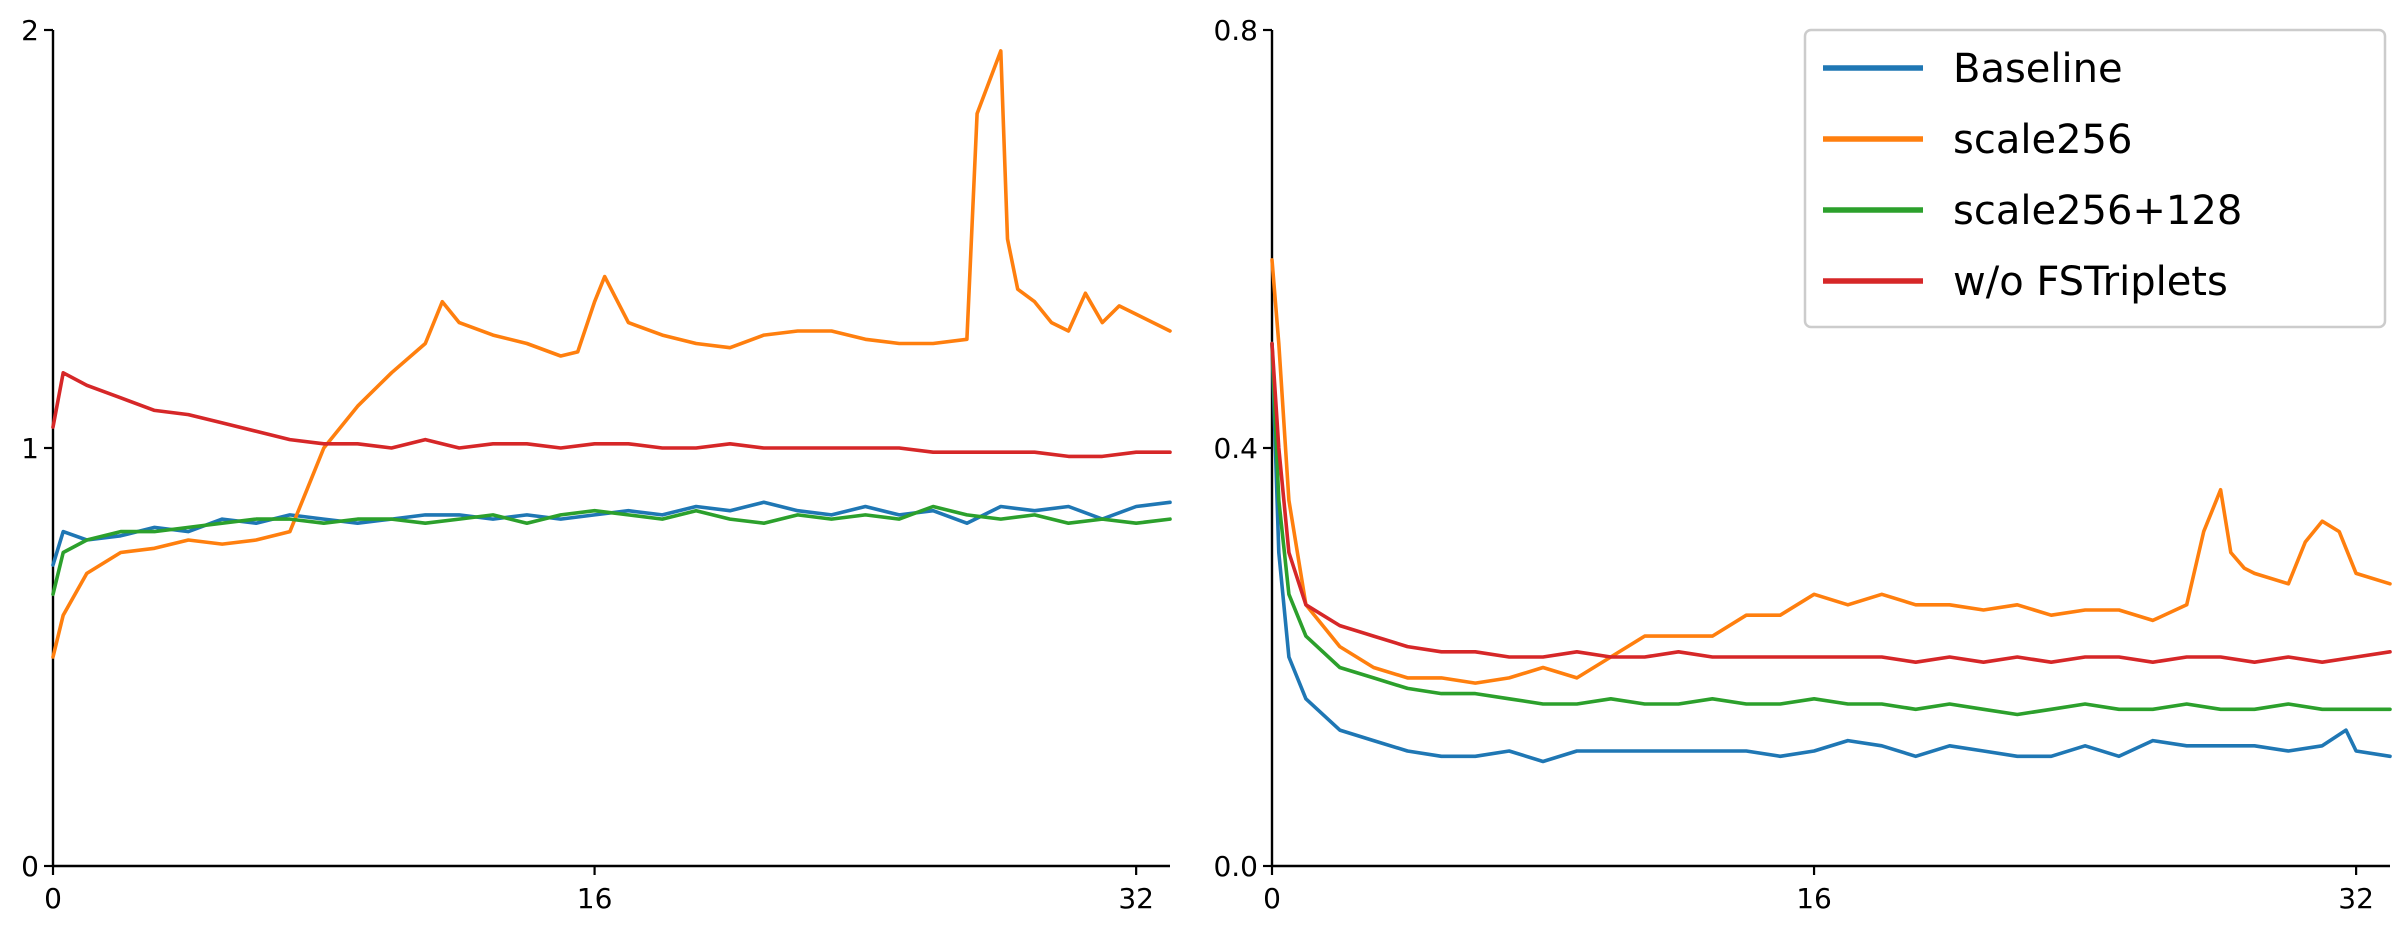 The image size is (2400, 952). Describe the element at coordinates (1136, 898) in the screenshot. I see `left-x-tick-label: 32` at that location.